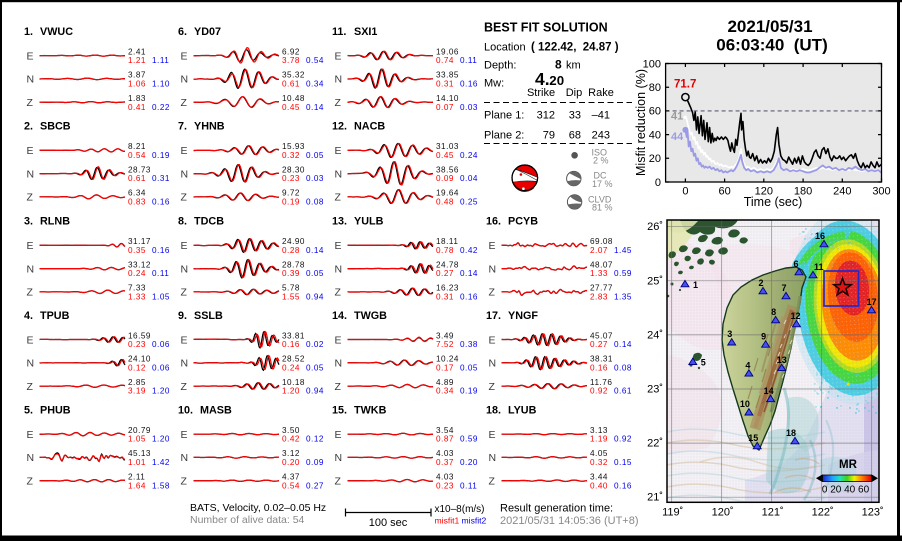 The height and width of the screenshot is (541, 902). What do you see at coordinates (291, 453) in the screenshot?
I see `svg-text: 3.12` at bounding box center [291, 453].